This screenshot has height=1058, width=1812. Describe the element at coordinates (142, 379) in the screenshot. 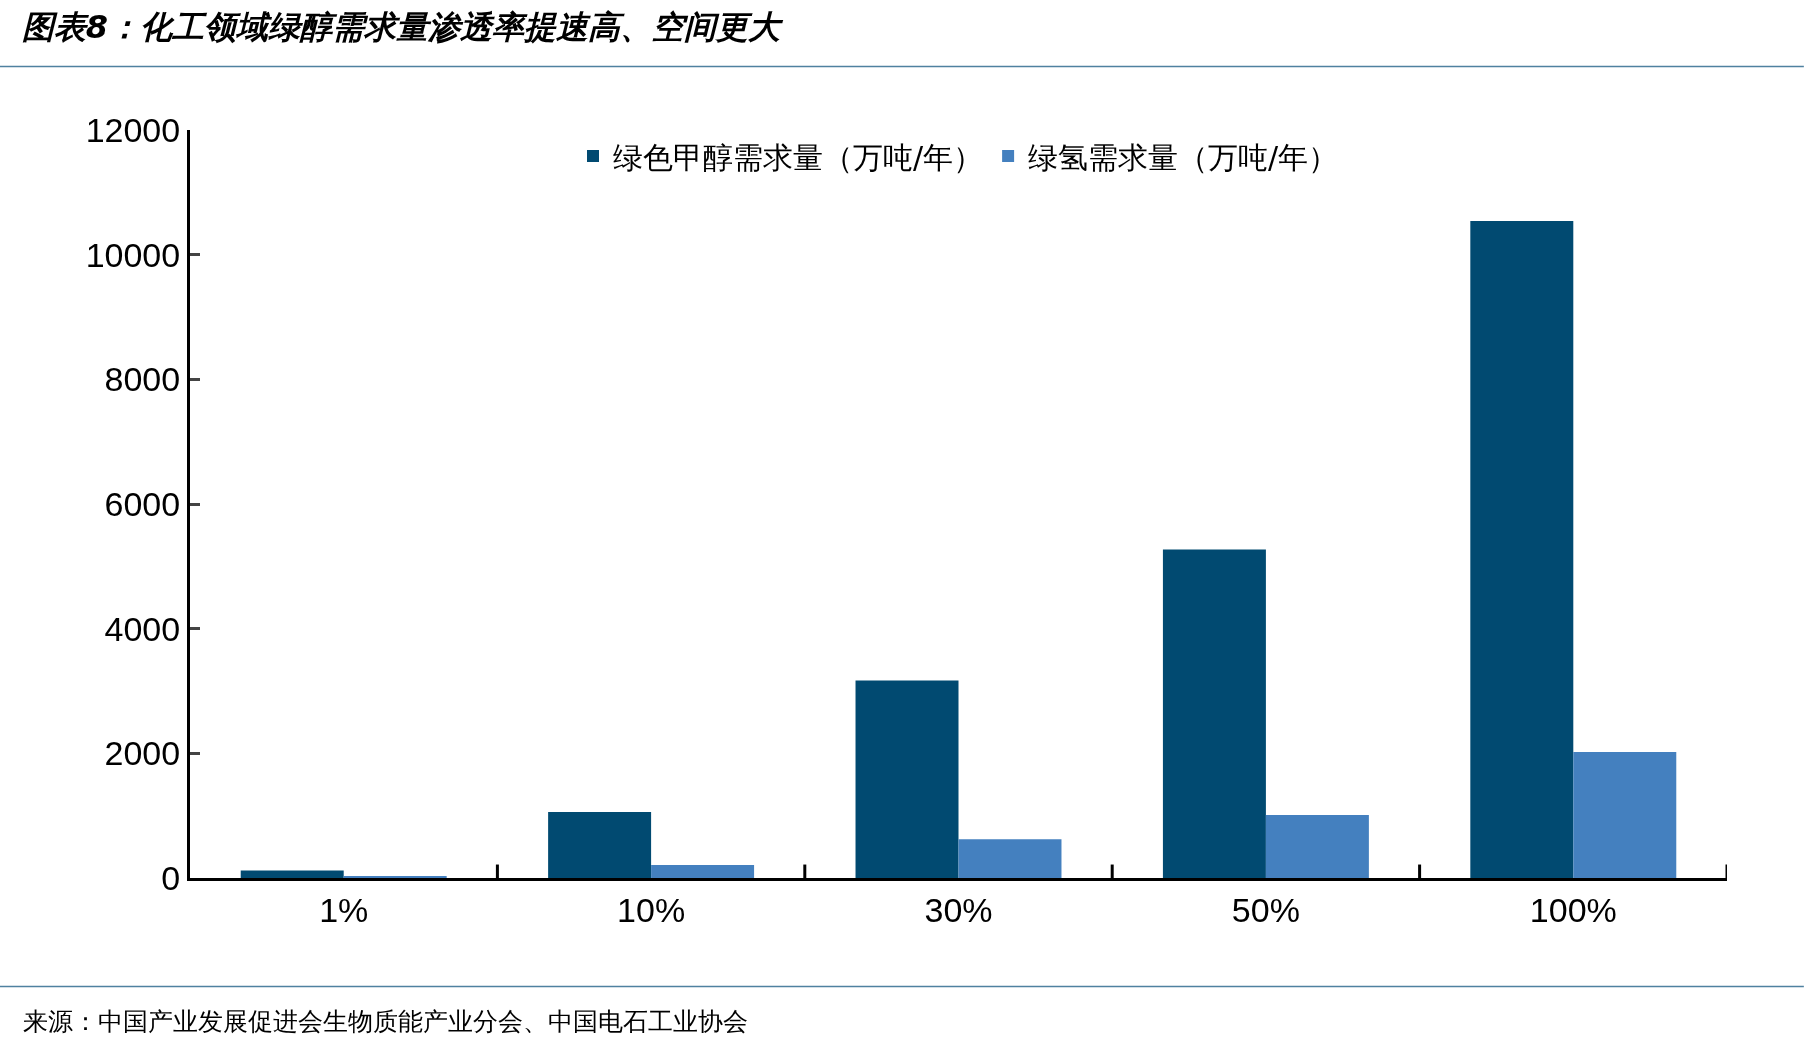

I see `y-tick-label: 8000` at that location.